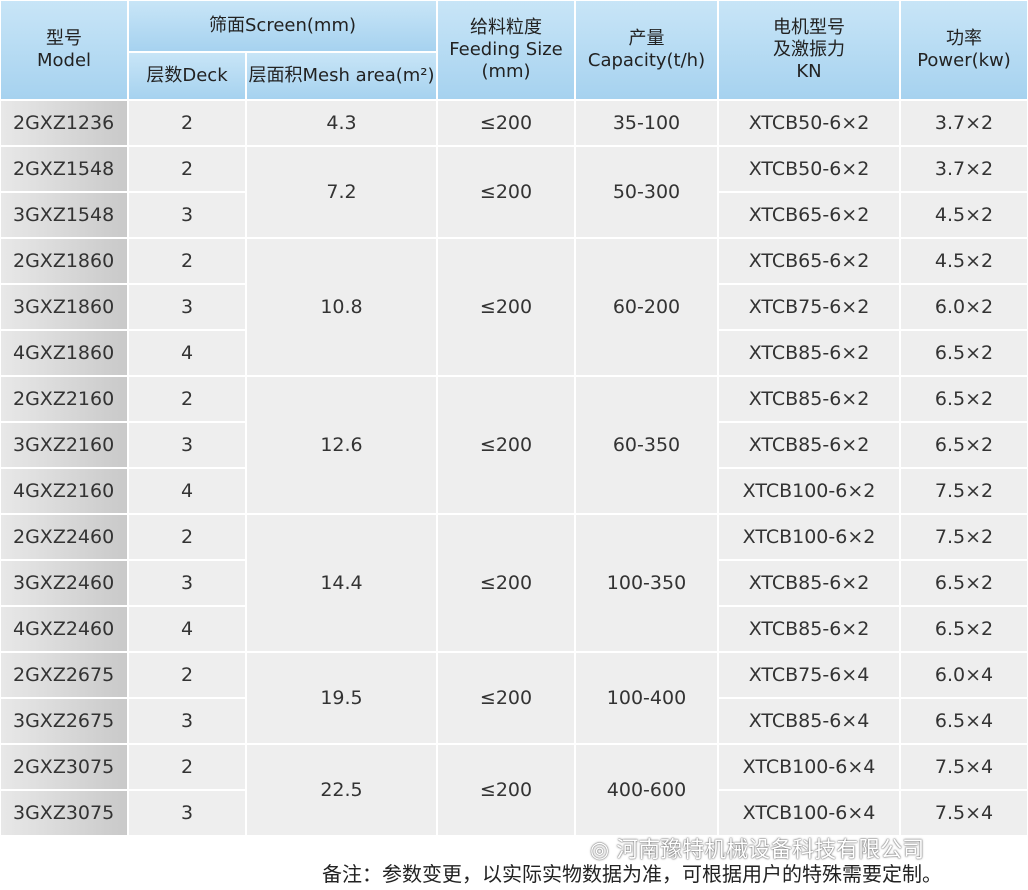  What do you see at coordinates (64, 123) in the screenshot?
I see `cell-text: 2GXZ1236` at bounding box center [64, 123].